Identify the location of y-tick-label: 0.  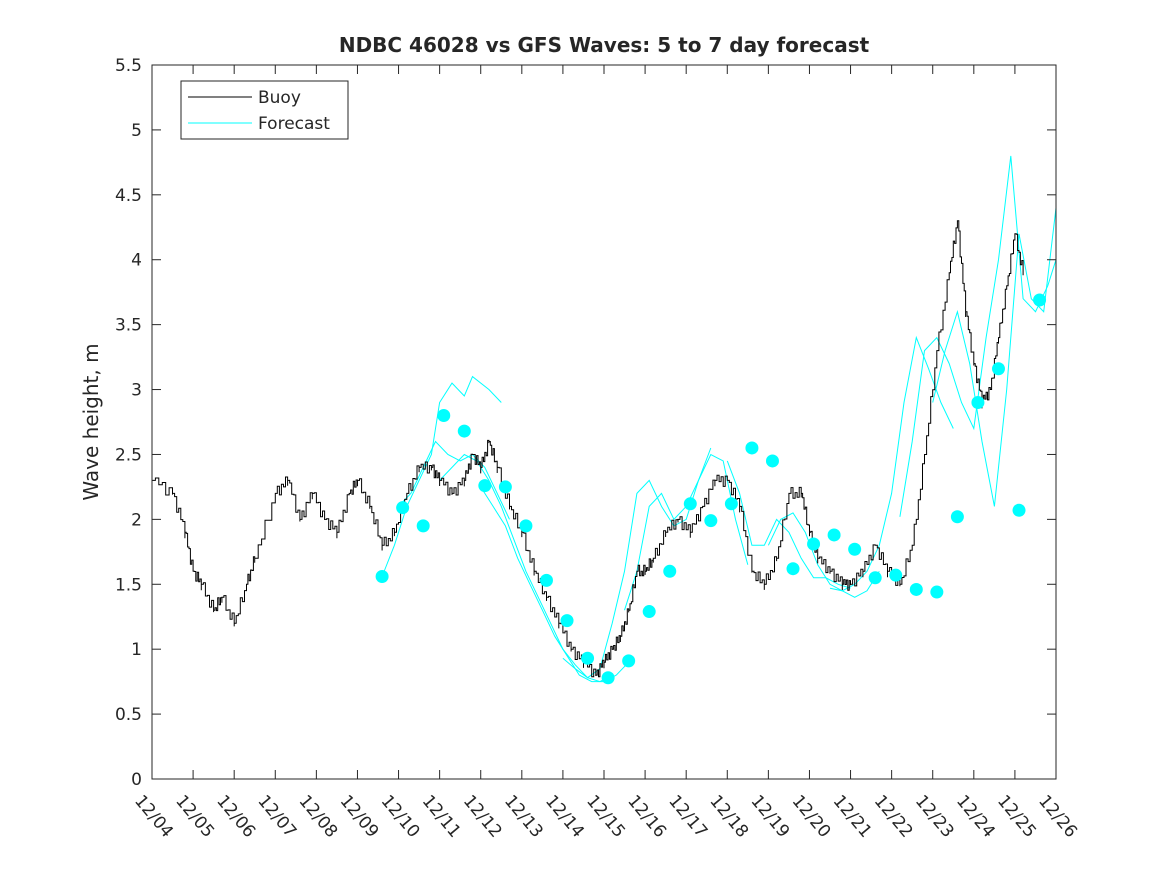
(136, 780).